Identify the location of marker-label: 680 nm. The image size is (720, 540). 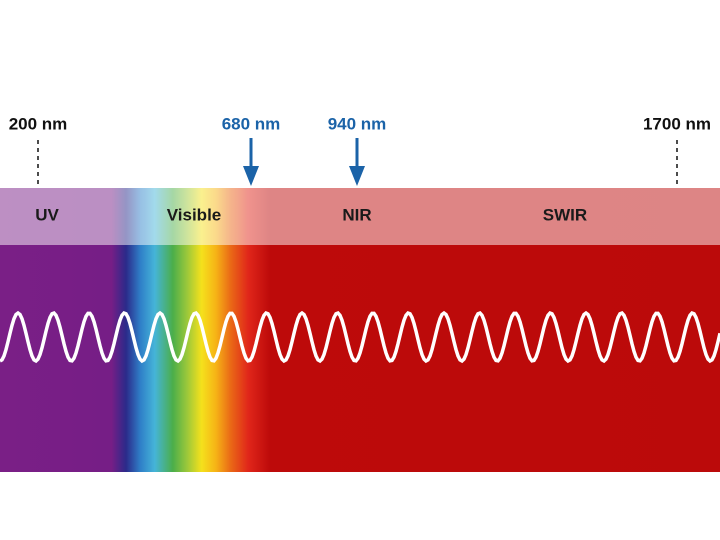
(251, 123).